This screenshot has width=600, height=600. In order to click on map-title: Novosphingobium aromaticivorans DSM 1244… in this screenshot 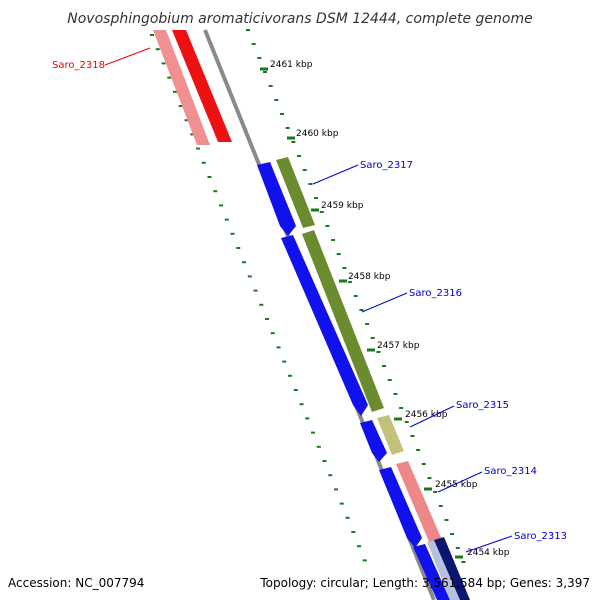, I will do `click(299, 19)`.